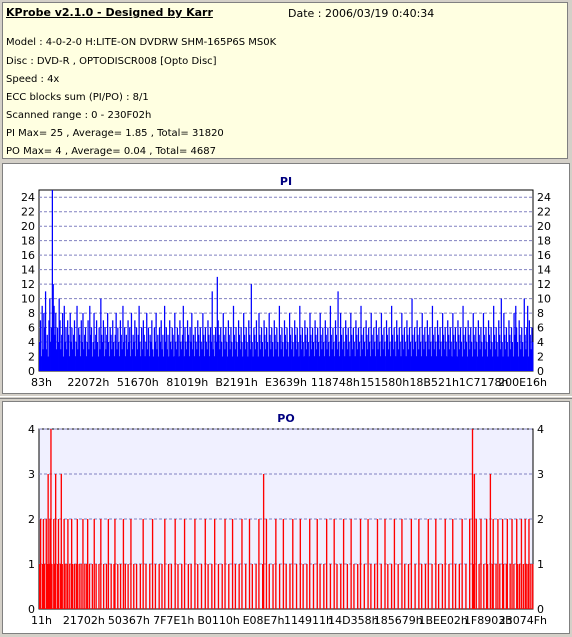 The height and width of the screenshot is (637, 572). Describe the element at coordinates (111, 151) in the screenshot. I see `info-po-stats: PO Max= 4 , Average= 0.04 , Total= 4687` at that location.